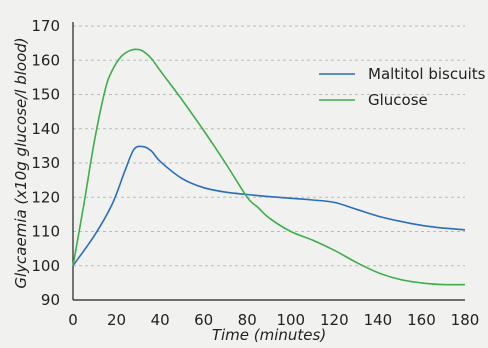 The height and width of the screenshot is (348, 488). I want to click on x-tick-labels: 0 20 40 60 80 100 120 140 160 180, so click(273, 320).